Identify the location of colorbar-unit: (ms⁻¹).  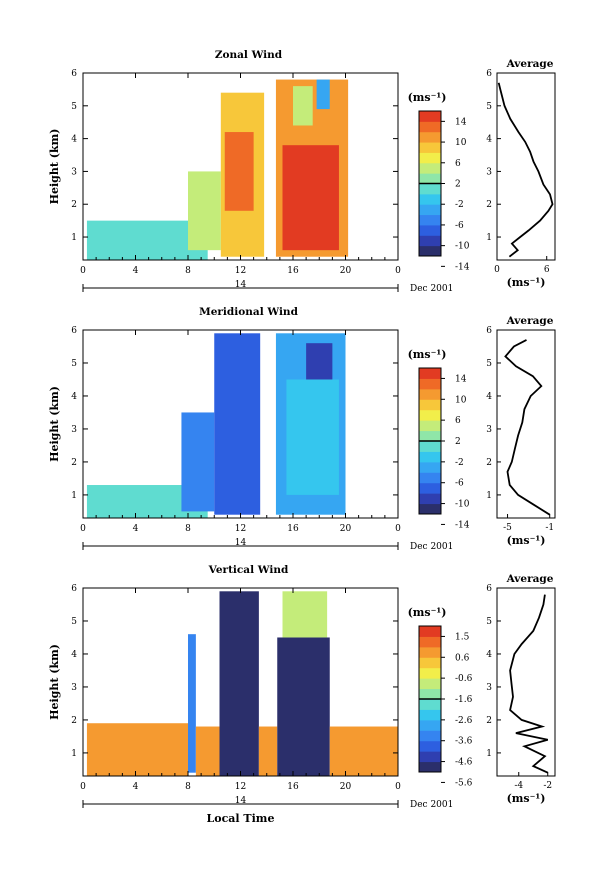
(427, 354).